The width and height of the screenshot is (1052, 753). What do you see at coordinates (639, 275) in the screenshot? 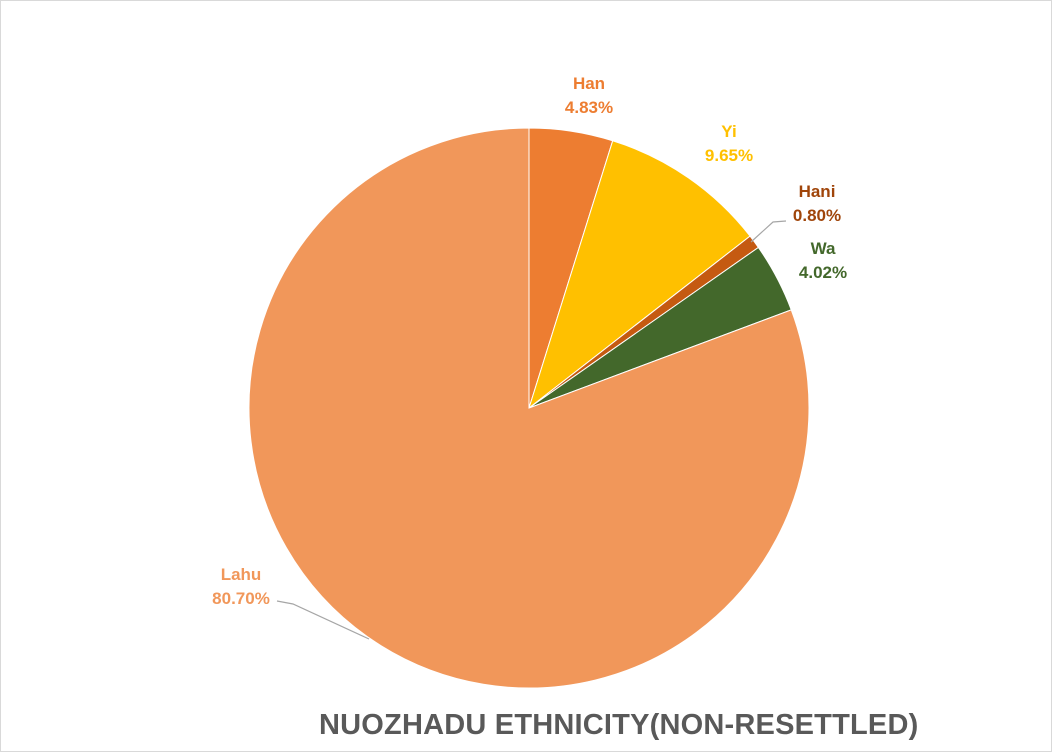
I see `pie-slice-yi` at bounding box center [639, 275].